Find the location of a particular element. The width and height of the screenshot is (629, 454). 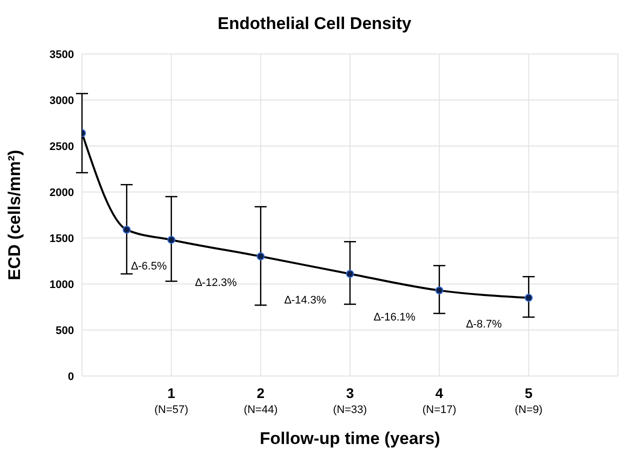

annotation: ∆-14.3% is located at coordinates (305, 300).